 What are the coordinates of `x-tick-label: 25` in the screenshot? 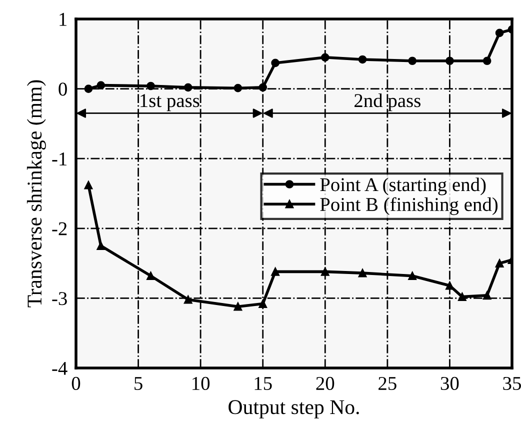 It's located at (387, 383).